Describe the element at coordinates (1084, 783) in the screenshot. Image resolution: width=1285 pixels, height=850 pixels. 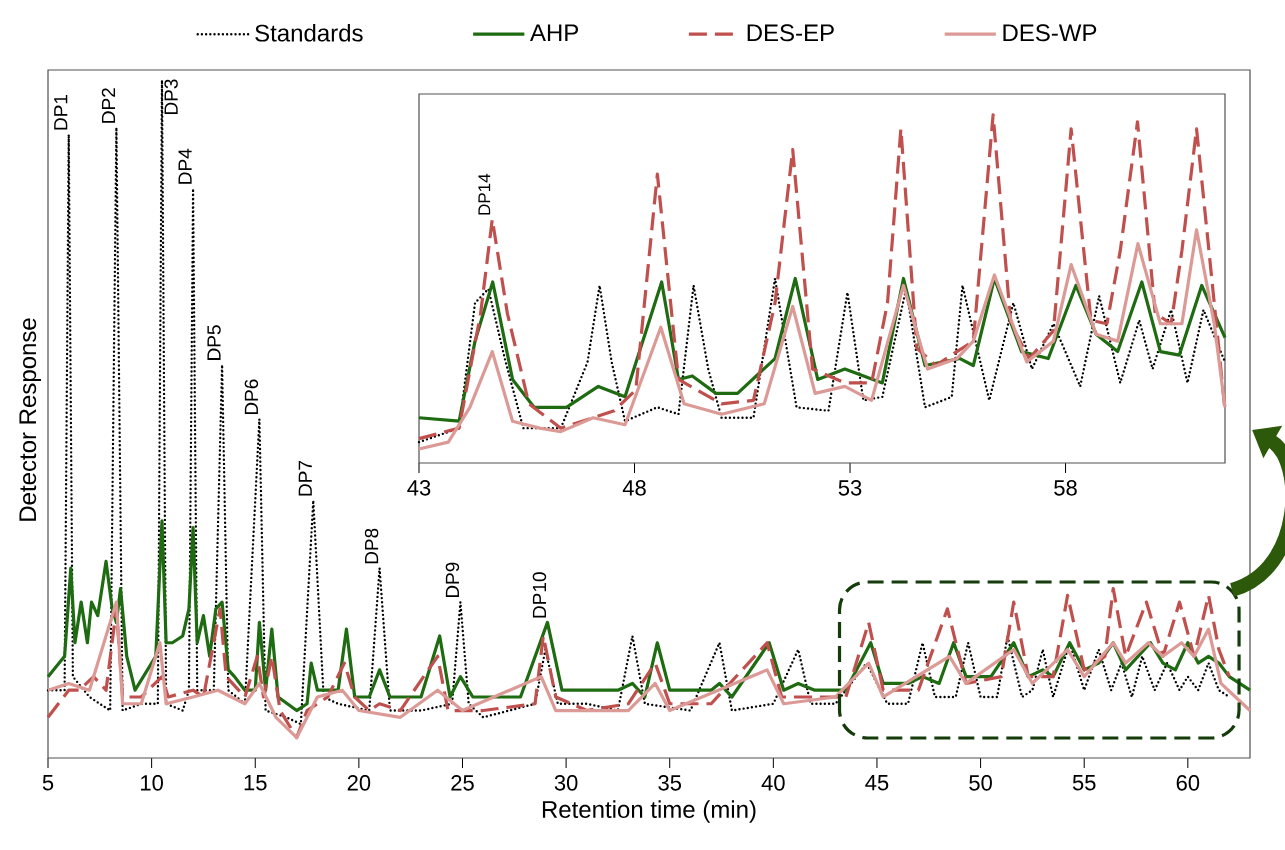
I see `x-tick-label: 55` at that location.